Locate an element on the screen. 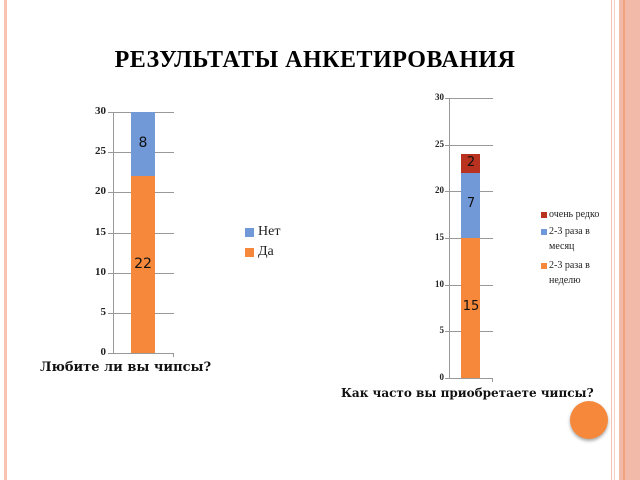 The image size is (640, 480). legend-label: очень редко is located at coordinates (574, 214).